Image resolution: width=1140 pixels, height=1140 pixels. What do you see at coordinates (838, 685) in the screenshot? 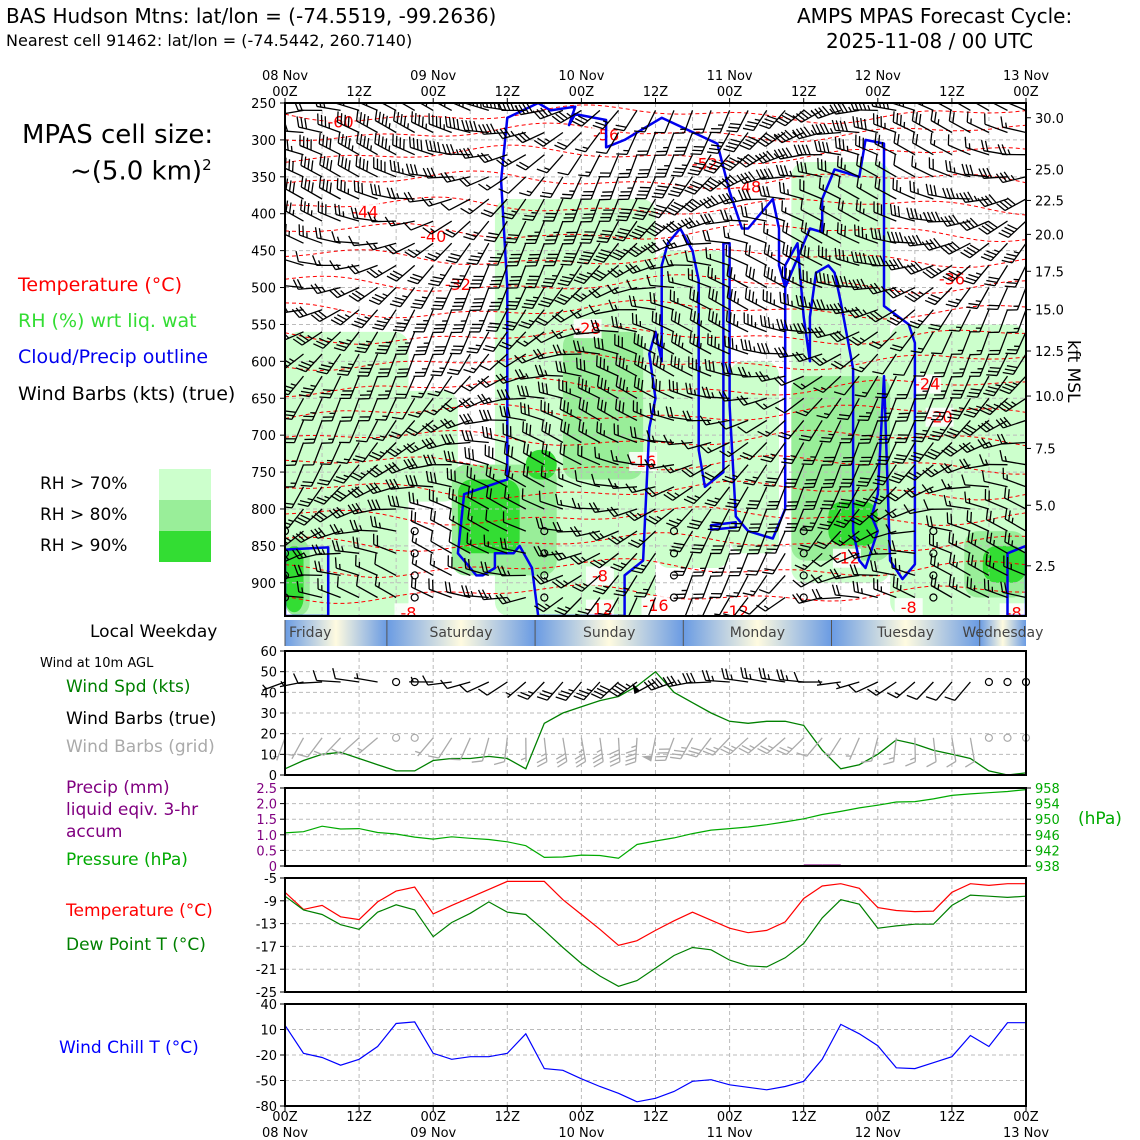
I see `sfc-wind-barb-half` at bounding box center [838, 685].